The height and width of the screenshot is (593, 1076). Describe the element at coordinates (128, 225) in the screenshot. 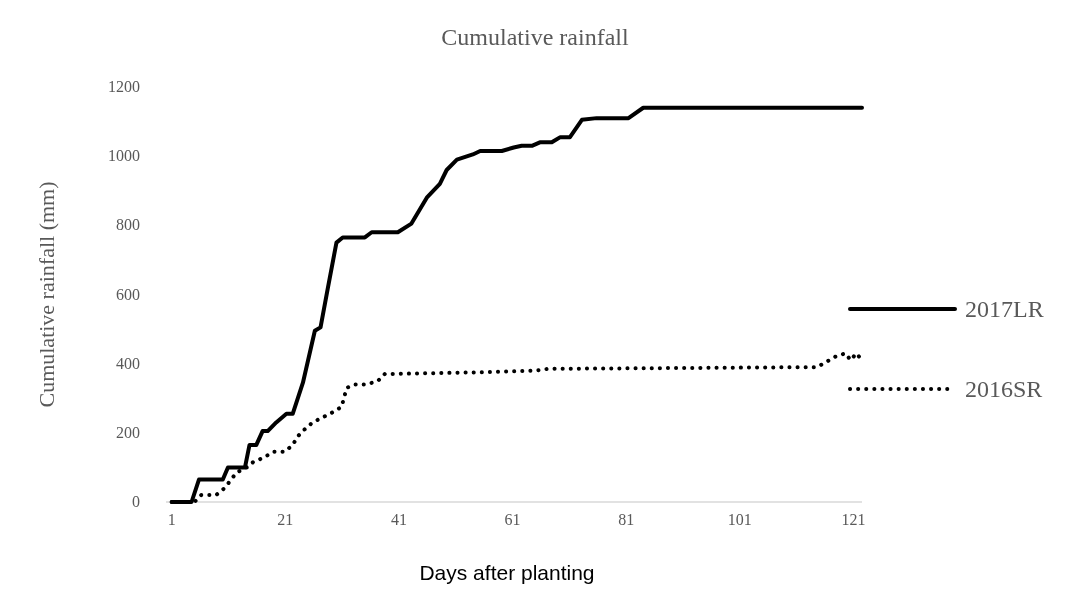

I see `y-tick-label: 800` at that location.